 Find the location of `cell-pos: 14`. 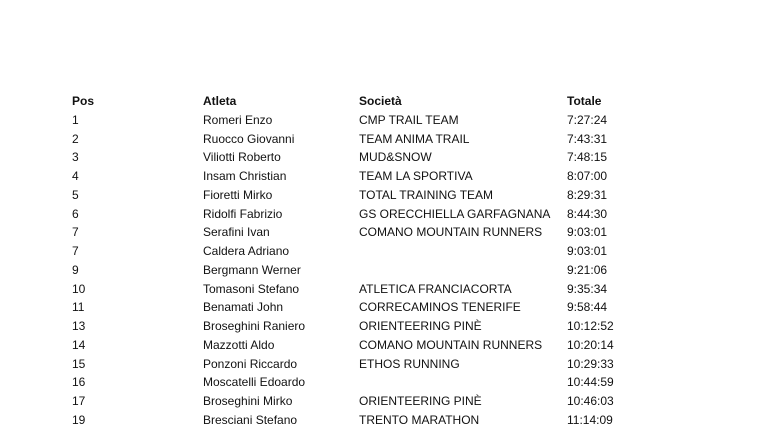

cell-pos: 14 is located at coordinates (79, 344).